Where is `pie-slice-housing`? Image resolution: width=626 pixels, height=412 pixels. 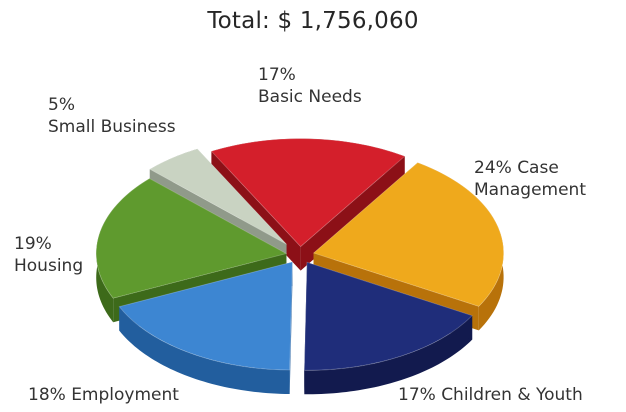
pie-slice-housing is located at coordinates (191, 238).